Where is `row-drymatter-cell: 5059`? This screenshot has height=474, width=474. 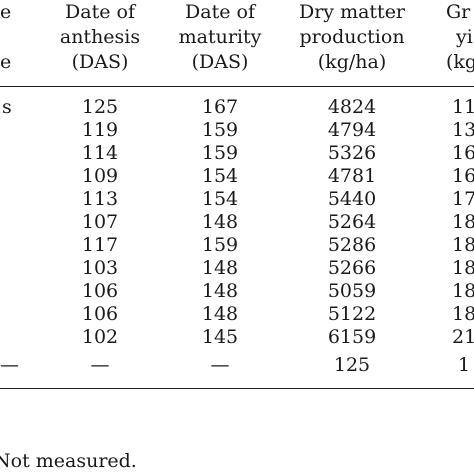 row-drymatter-cell: 5059 is located at coordinates (352, 291).